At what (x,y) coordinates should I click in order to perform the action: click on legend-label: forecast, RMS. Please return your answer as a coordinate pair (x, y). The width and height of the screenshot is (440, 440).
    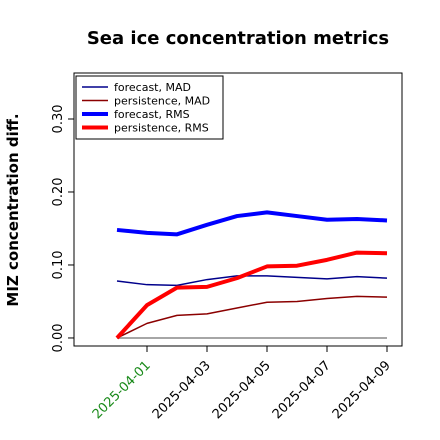
    Looking at the image, I should click on (152, 114).